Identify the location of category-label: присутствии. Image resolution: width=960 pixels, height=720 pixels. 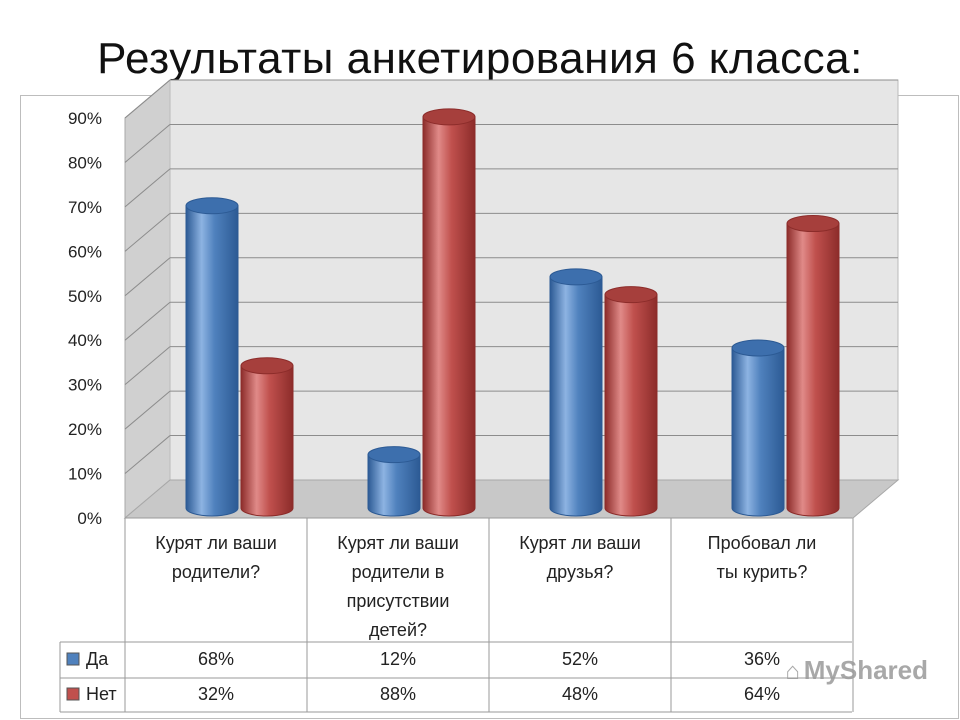
(398, 601).